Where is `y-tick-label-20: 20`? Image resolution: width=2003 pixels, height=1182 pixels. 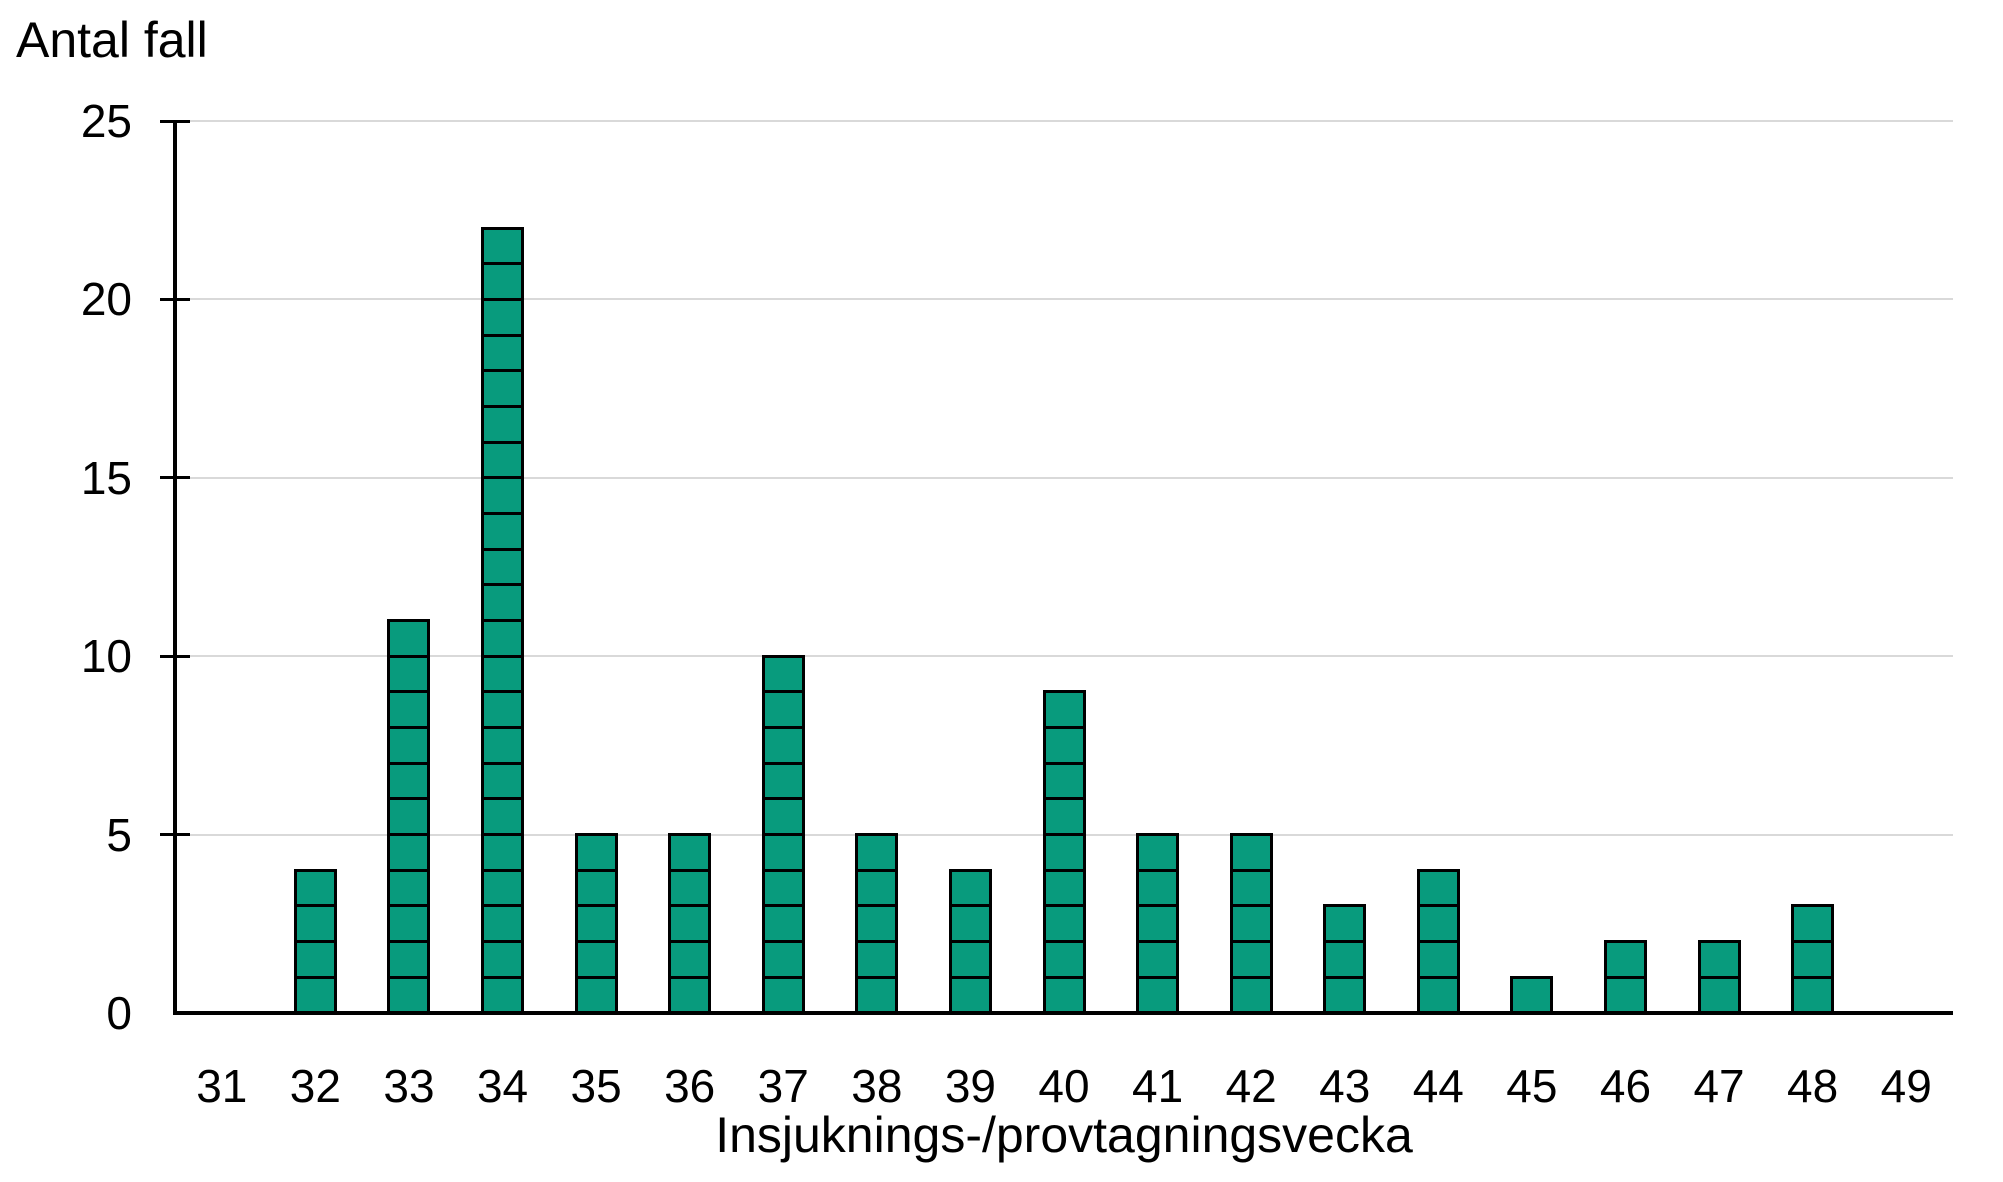 y-tick-label-20: 20 is located at coordinates (106, 299).